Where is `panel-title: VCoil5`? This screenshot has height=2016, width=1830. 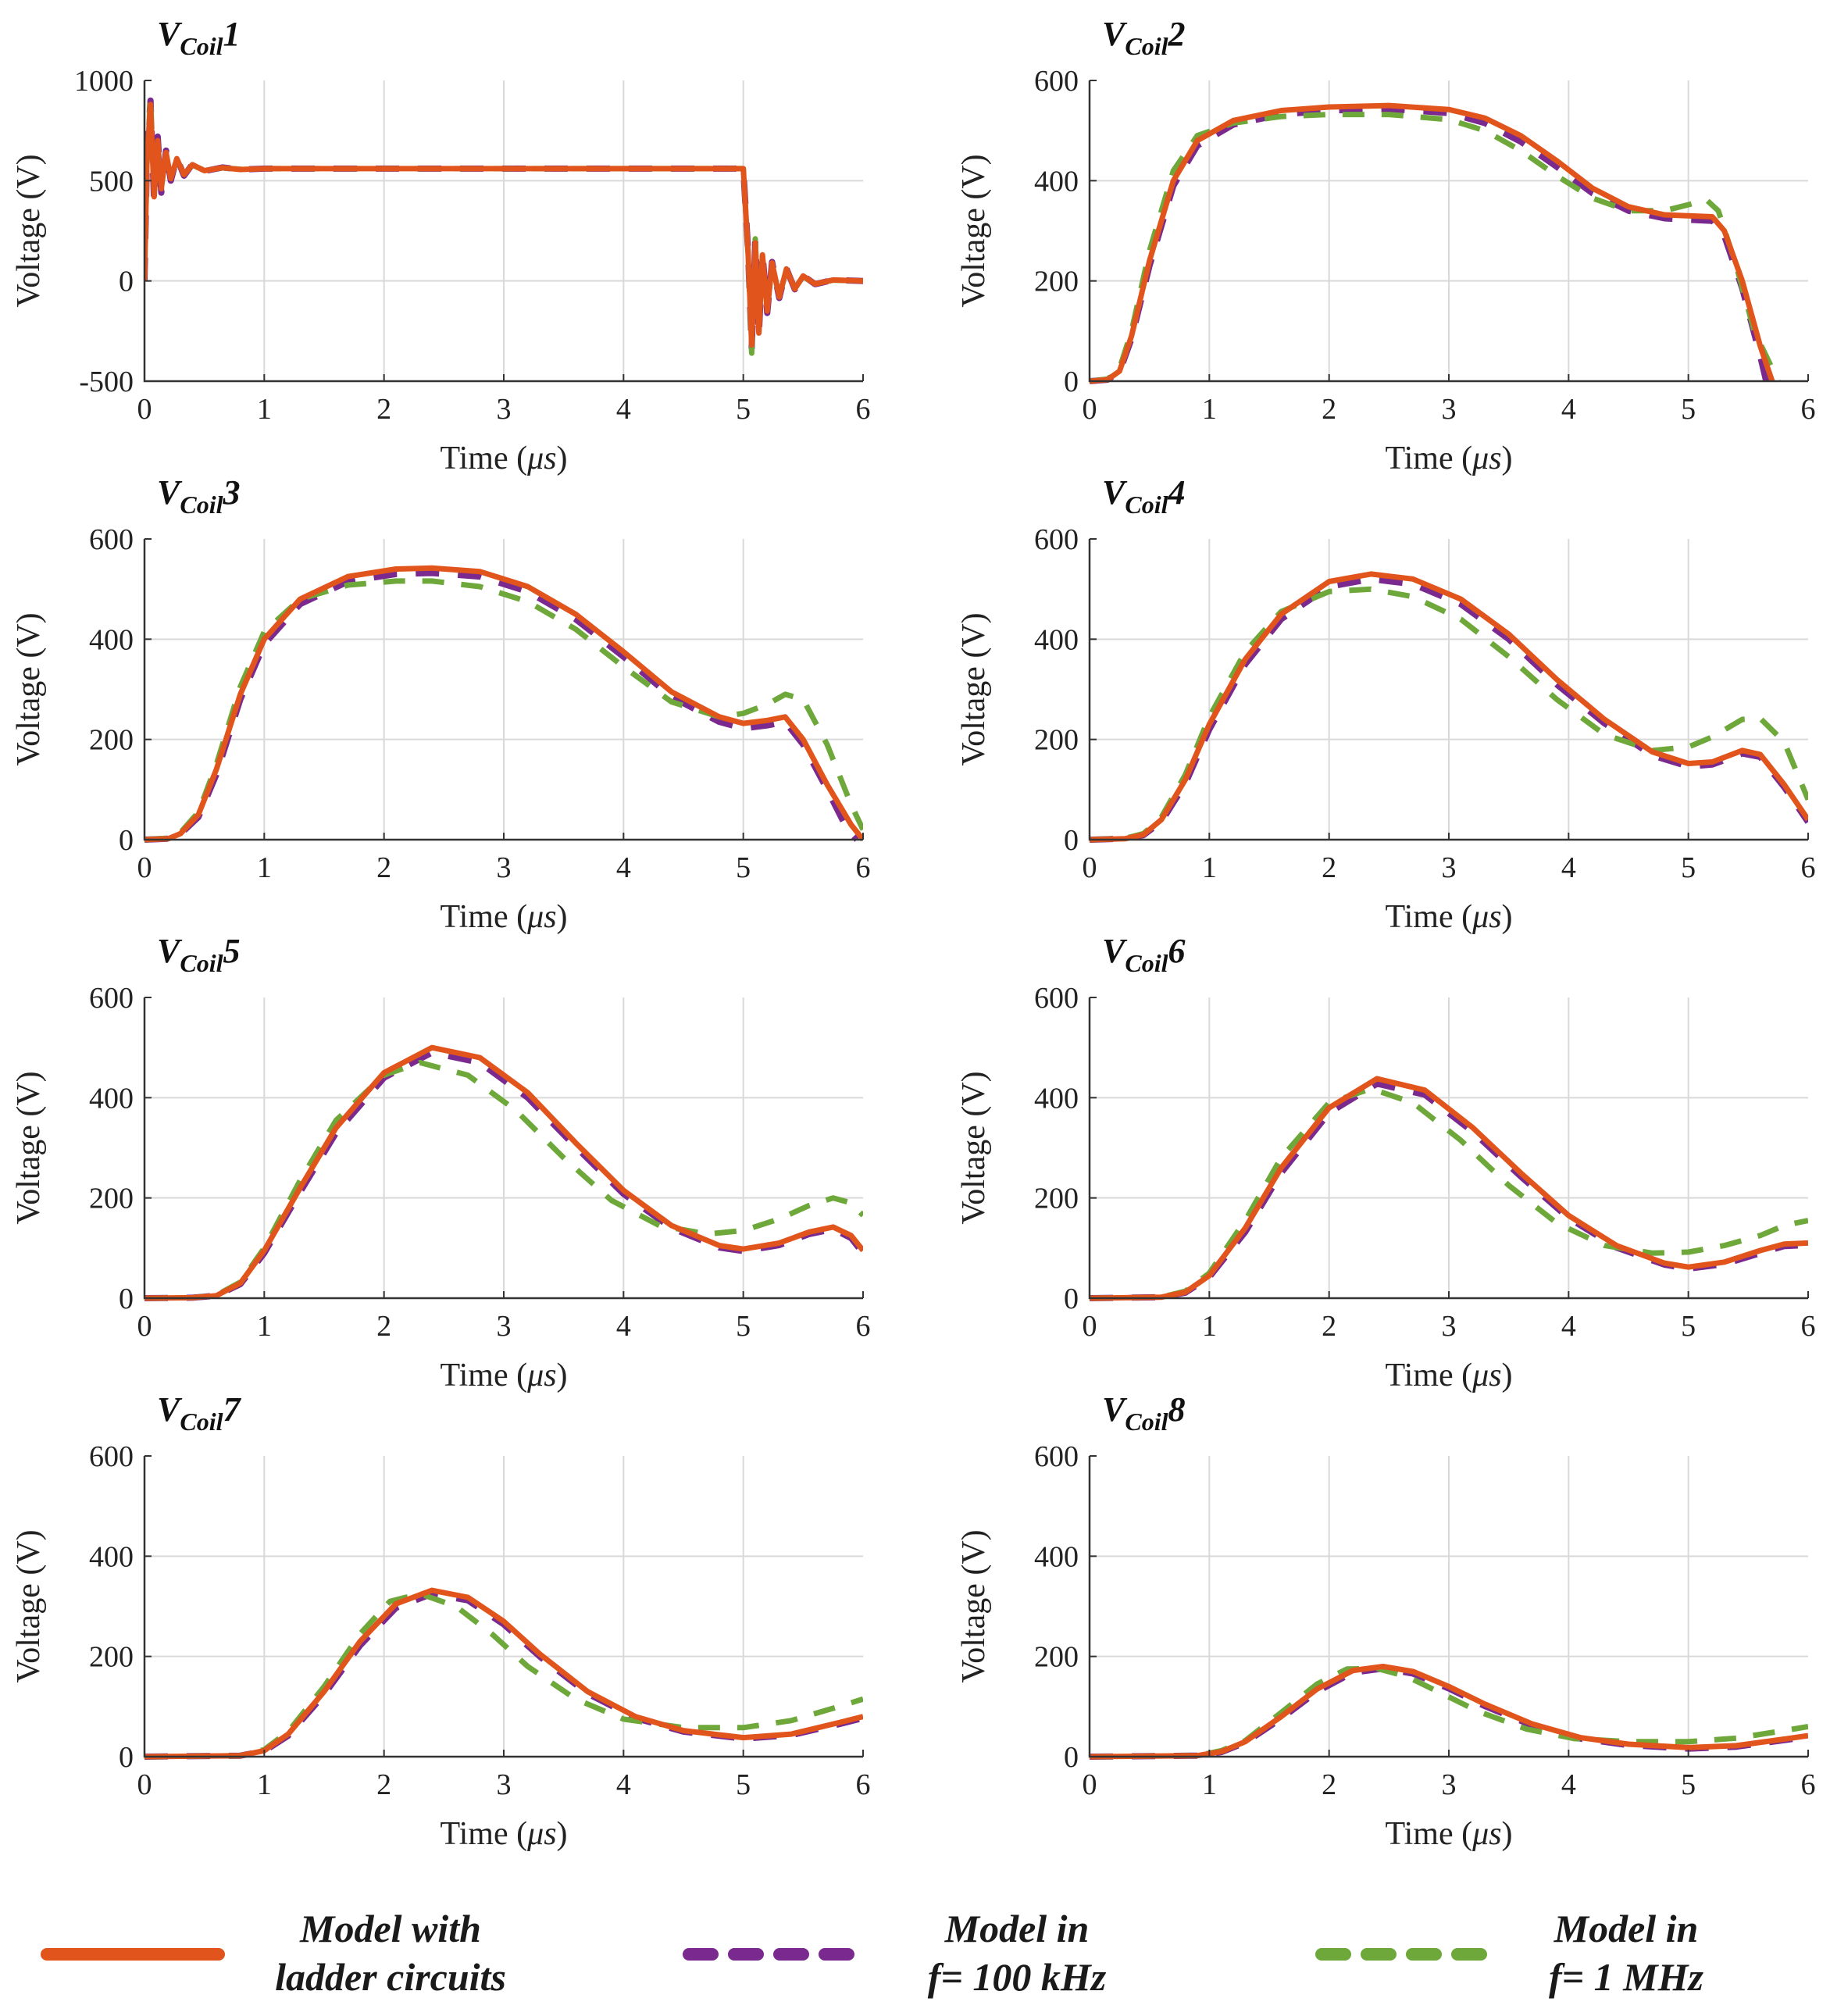
panel-title: VCoil5 is located at coordinates (198, 954).